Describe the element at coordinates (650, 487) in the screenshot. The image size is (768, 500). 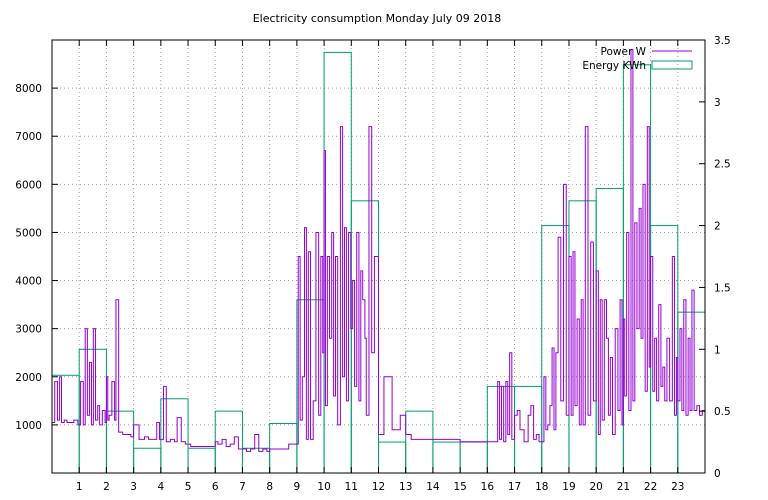
I see `x-tick-label: 22` at that location.